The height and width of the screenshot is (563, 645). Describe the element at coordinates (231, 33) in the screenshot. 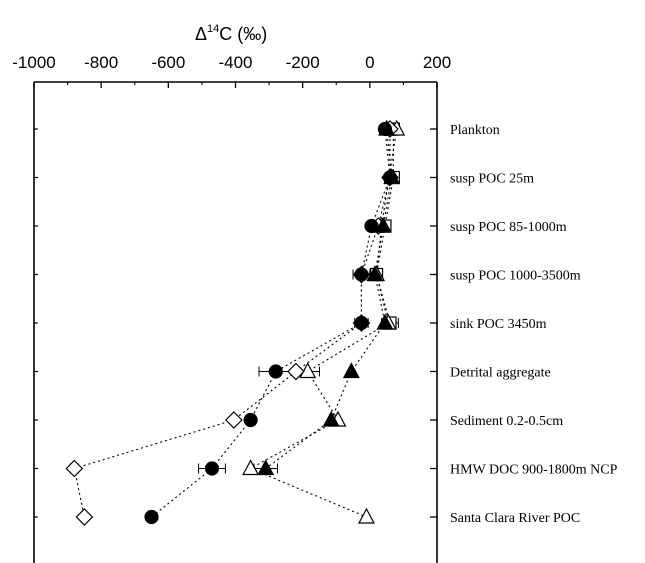

I see `x-axis-title: Δ14C (‰)` at that location.